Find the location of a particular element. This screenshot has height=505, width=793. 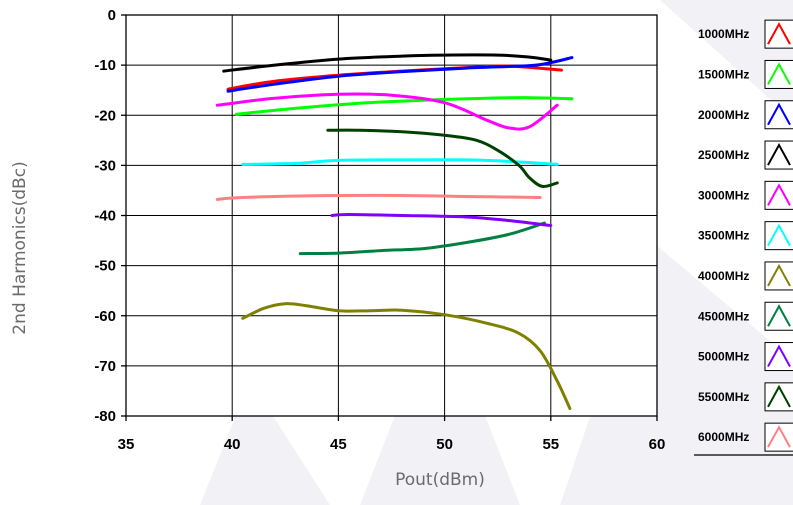

y-tick-label: 0 is located at coordinates (112, 15).